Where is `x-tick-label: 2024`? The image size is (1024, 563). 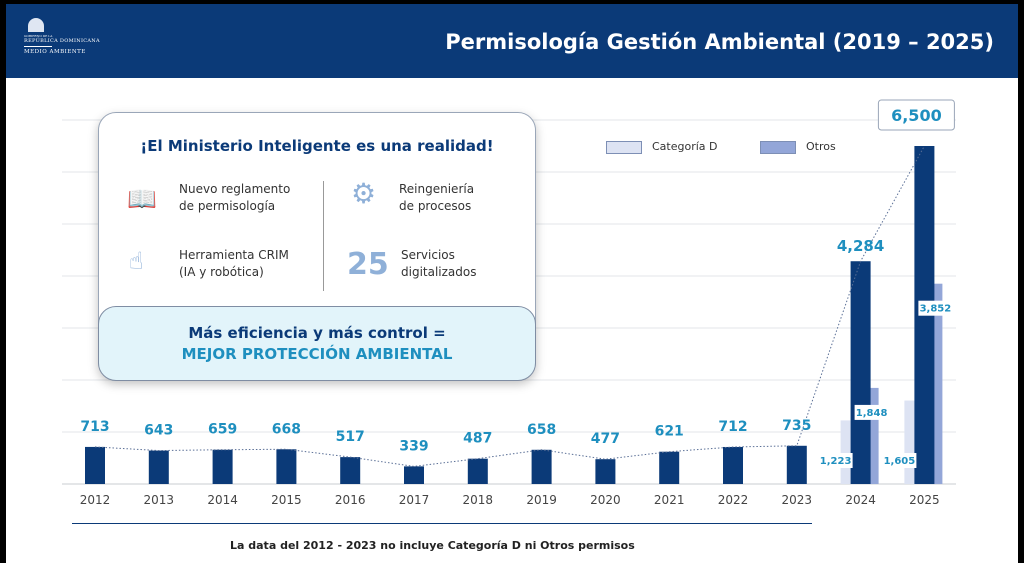
x-tick-label: 2024 is located at coordinates (860, 500).